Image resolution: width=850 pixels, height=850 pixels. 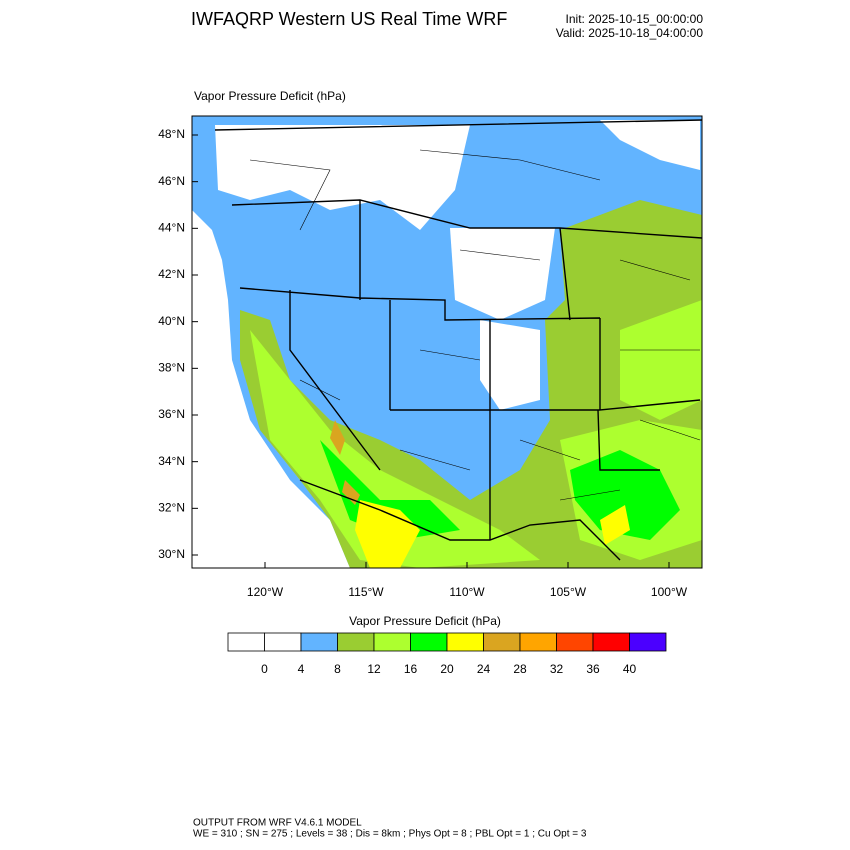 I want to click on colorbar-label: 12, so click(x=374, y=669).